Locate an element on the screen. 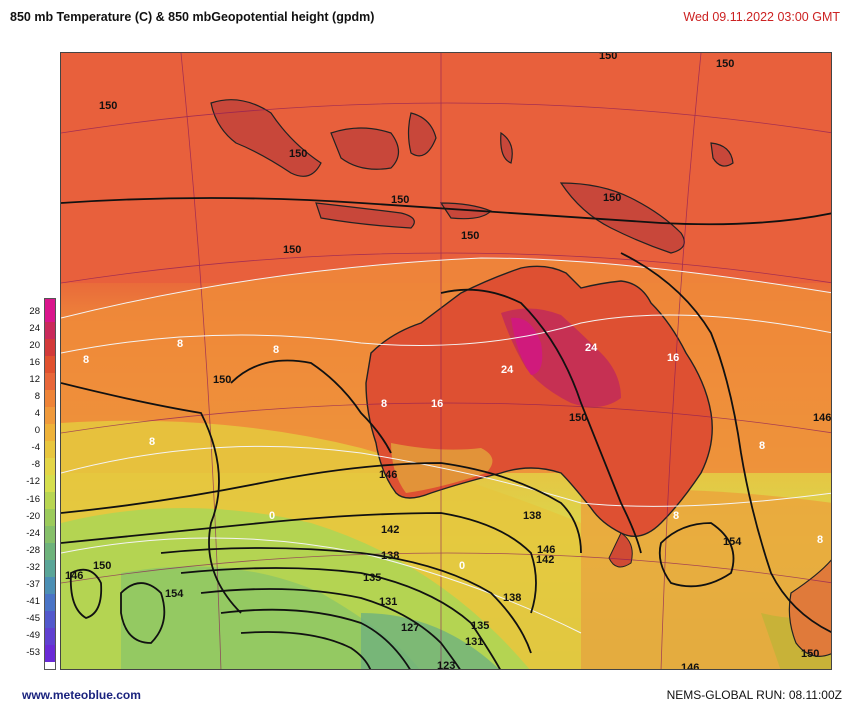 Image resolution: width=850 pixels, height=722 pixels. legend-label: 28 is located at coordinates (34, 311).